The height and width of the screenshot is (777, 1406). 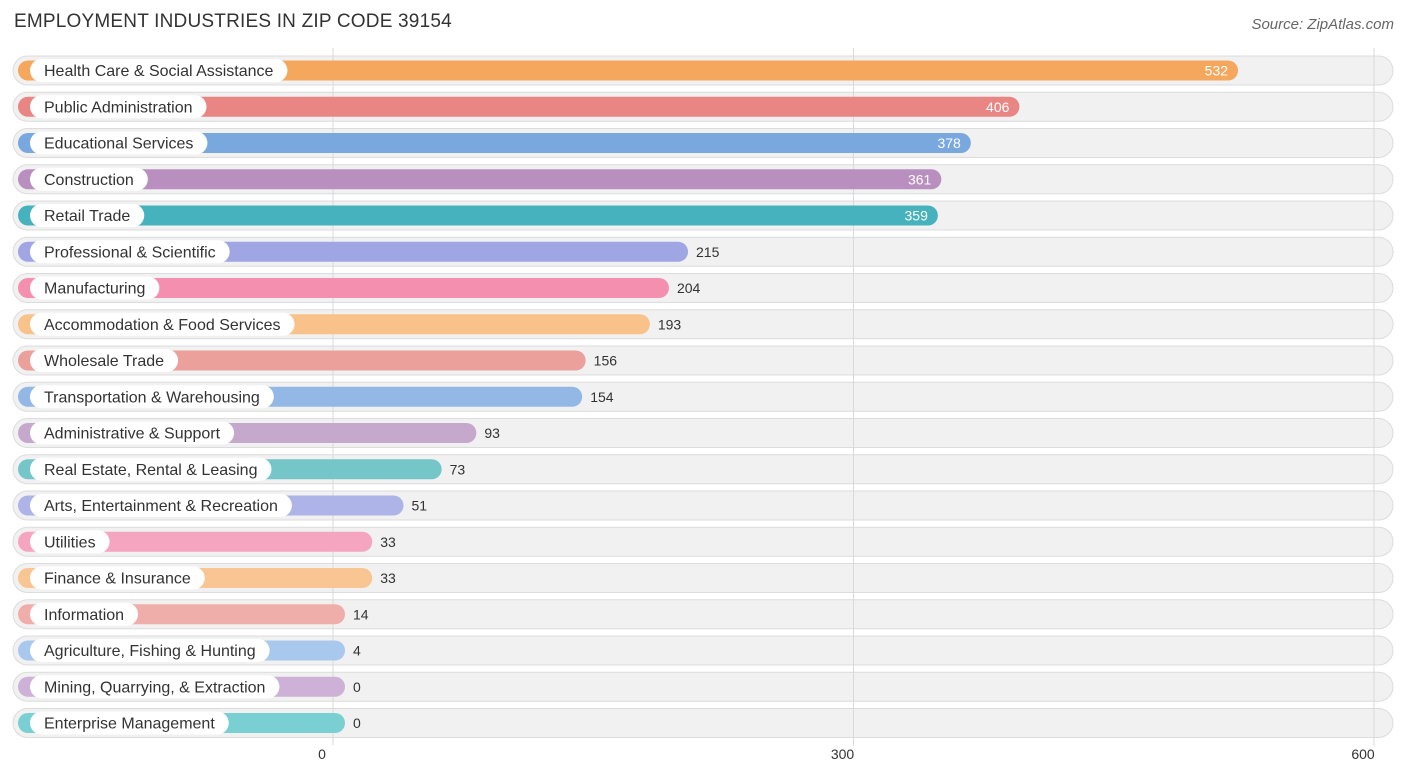 What do you see at coordinates (322, 754) in the screenshot?
I see `x-tick-label: 0` at bounding box center [322, 754].